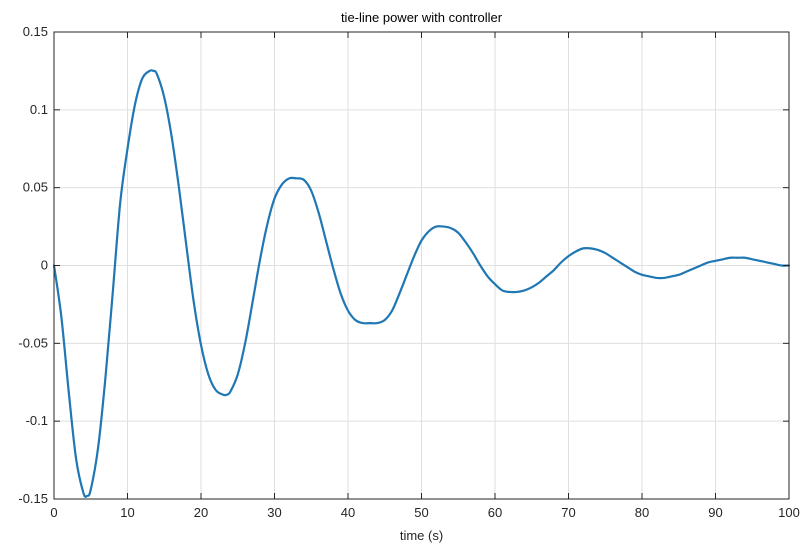 The image size is (804, 550). What do you see at coordinates (44, 265) in the screenshot?
I see `y-tick-label: 0` at bounding box center [44, 265].